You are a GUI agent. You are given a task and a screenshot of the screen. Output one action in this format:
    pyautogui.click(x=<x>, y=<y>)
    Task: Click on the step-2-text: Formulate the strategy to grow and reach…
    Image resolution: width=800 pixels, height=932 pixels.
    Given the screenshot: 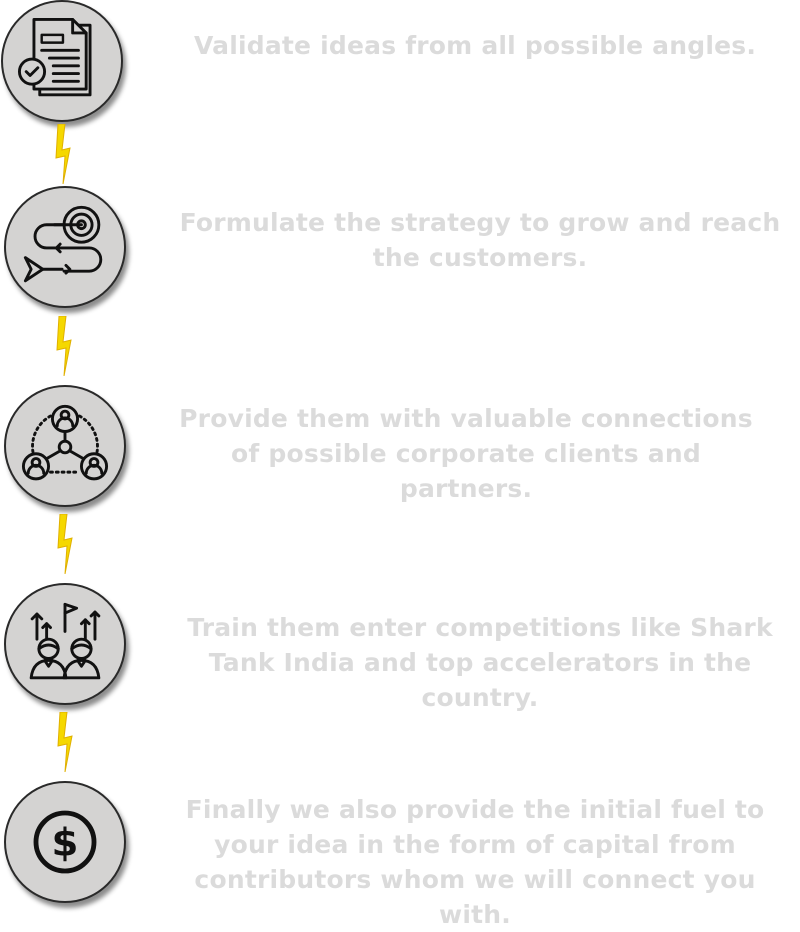 What is the action you would take?
    pyautogui.click(x=480, y=240)
    